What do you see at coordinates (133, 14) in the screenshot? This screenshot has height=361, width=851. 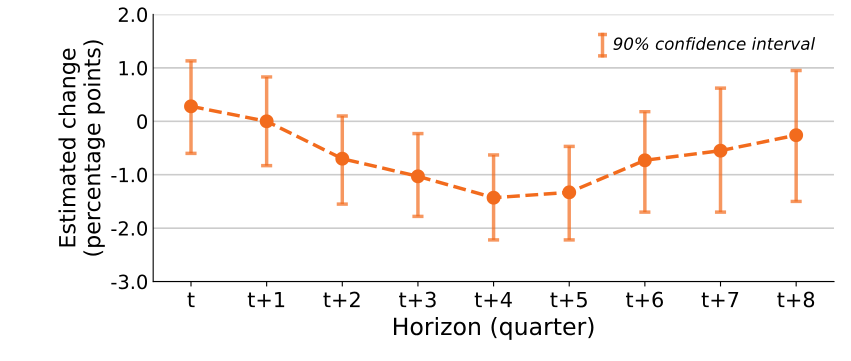 I see `y-tick-label: 2.0` at bounding box center [133, 14].